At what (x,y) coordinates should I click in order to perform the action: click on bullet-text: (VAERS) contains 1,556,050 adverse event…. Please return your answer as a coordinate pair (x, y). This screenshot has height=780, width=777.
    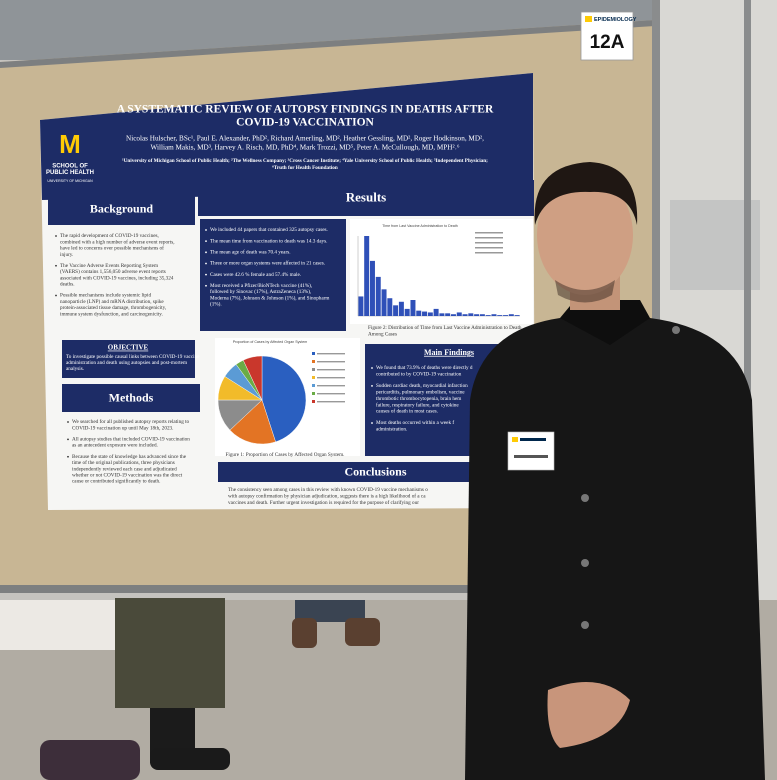
    Looking at the image, I should click on (113, 271).